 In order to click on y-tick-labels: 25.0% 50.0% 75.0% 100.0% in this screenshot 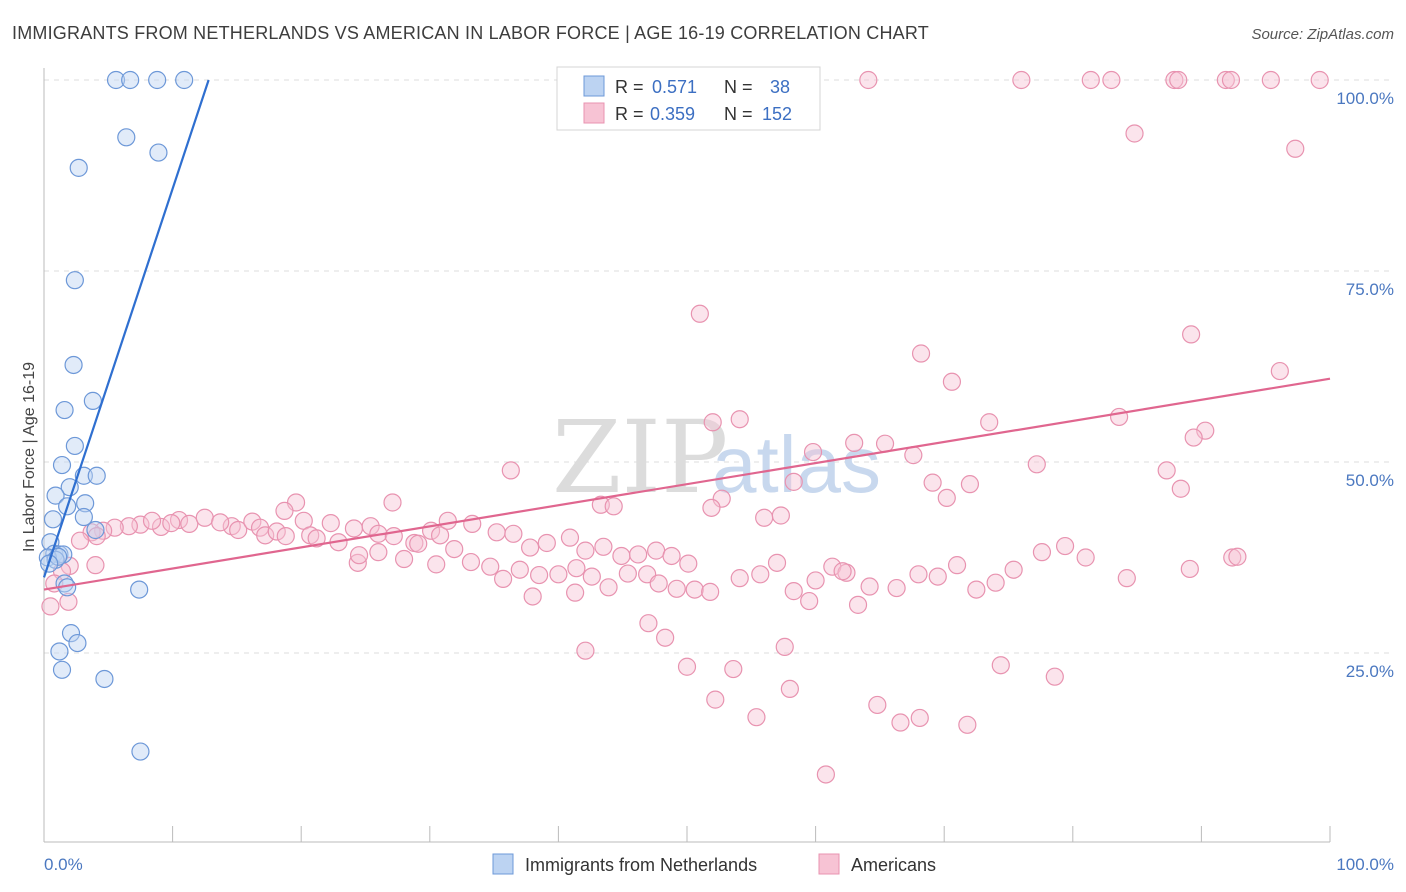, I will do `click(1365, 385)`.